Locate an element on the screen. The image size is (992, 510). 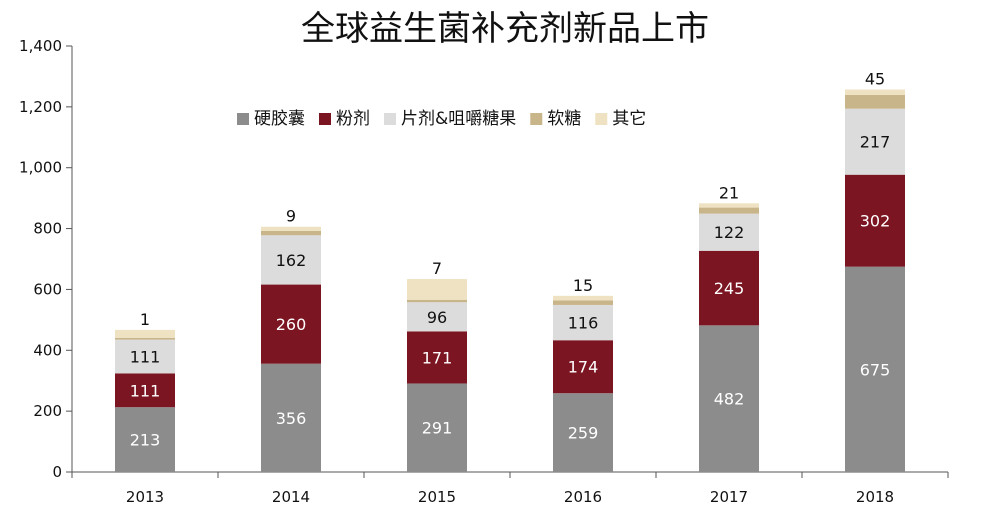
top-data-label: 21 is located at coordinates (729, 192).